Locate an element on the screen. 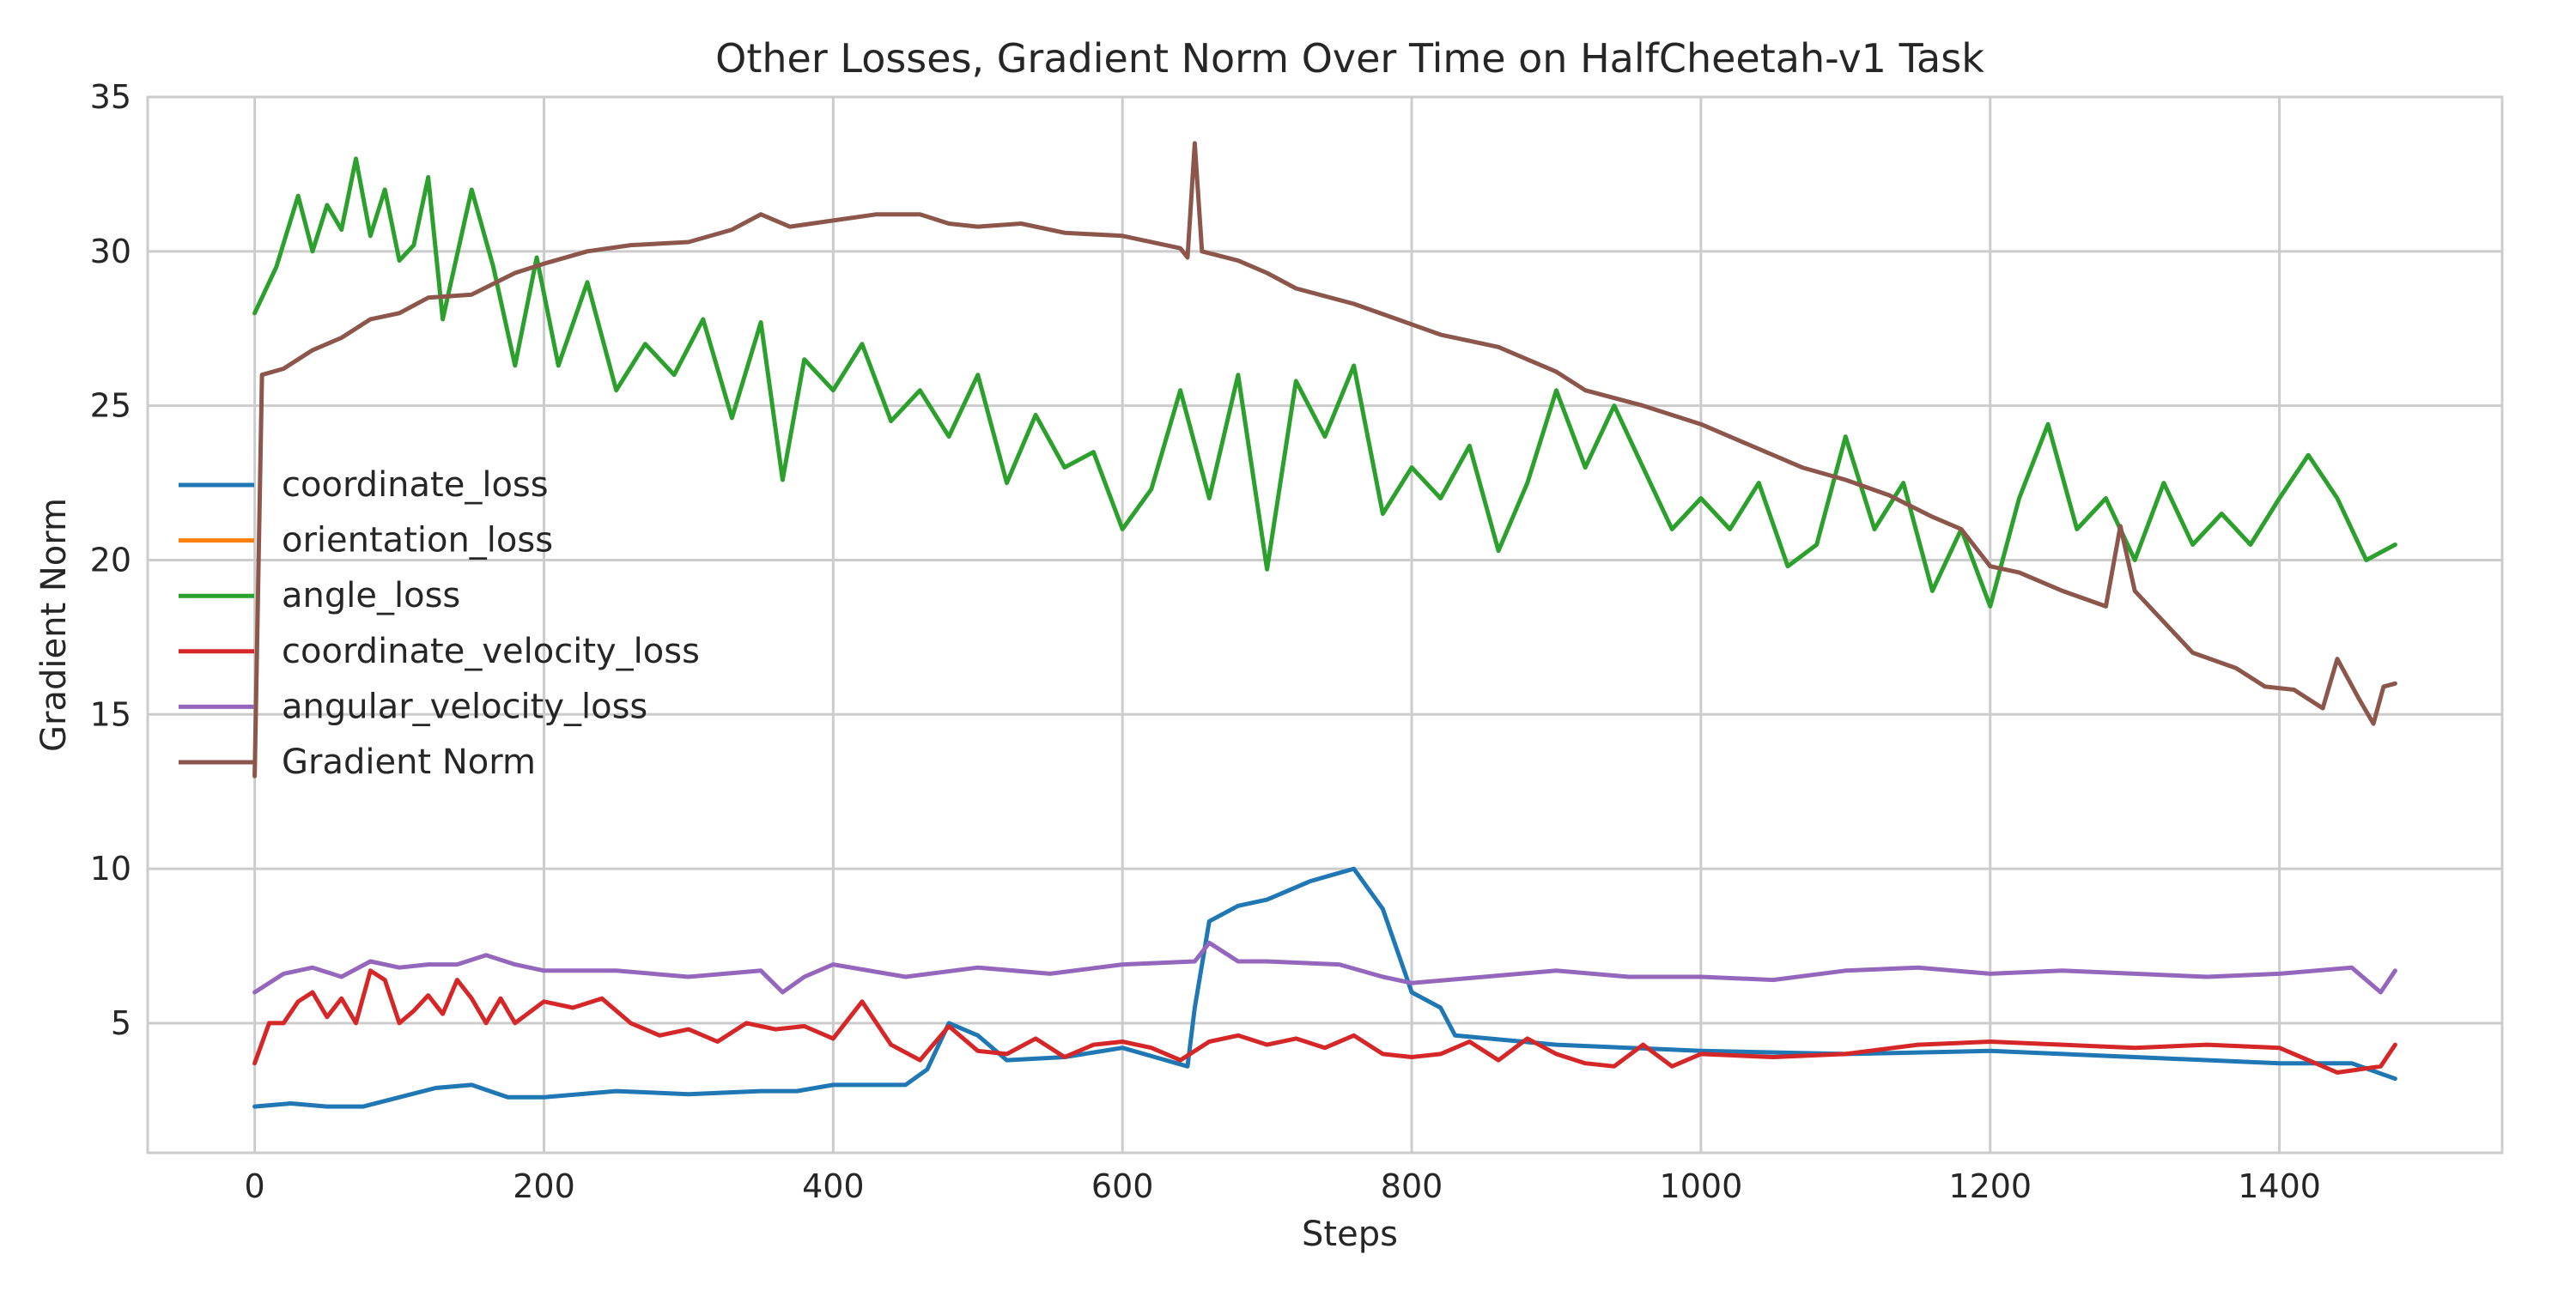  y-tick-label: 30 is located at coordinates (111, 252).